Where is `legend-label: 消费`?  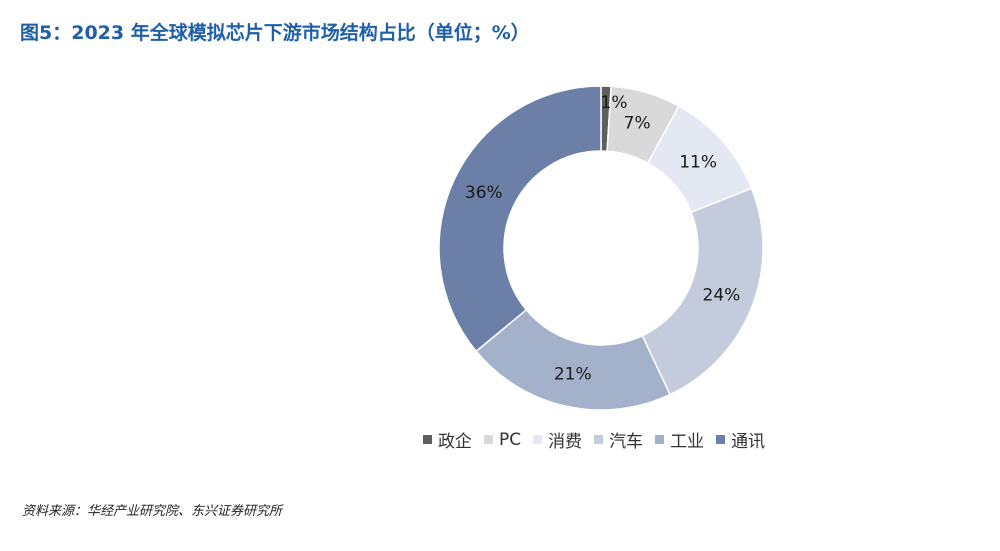
legend-label: 消费 is located at coordinates (565, 442).